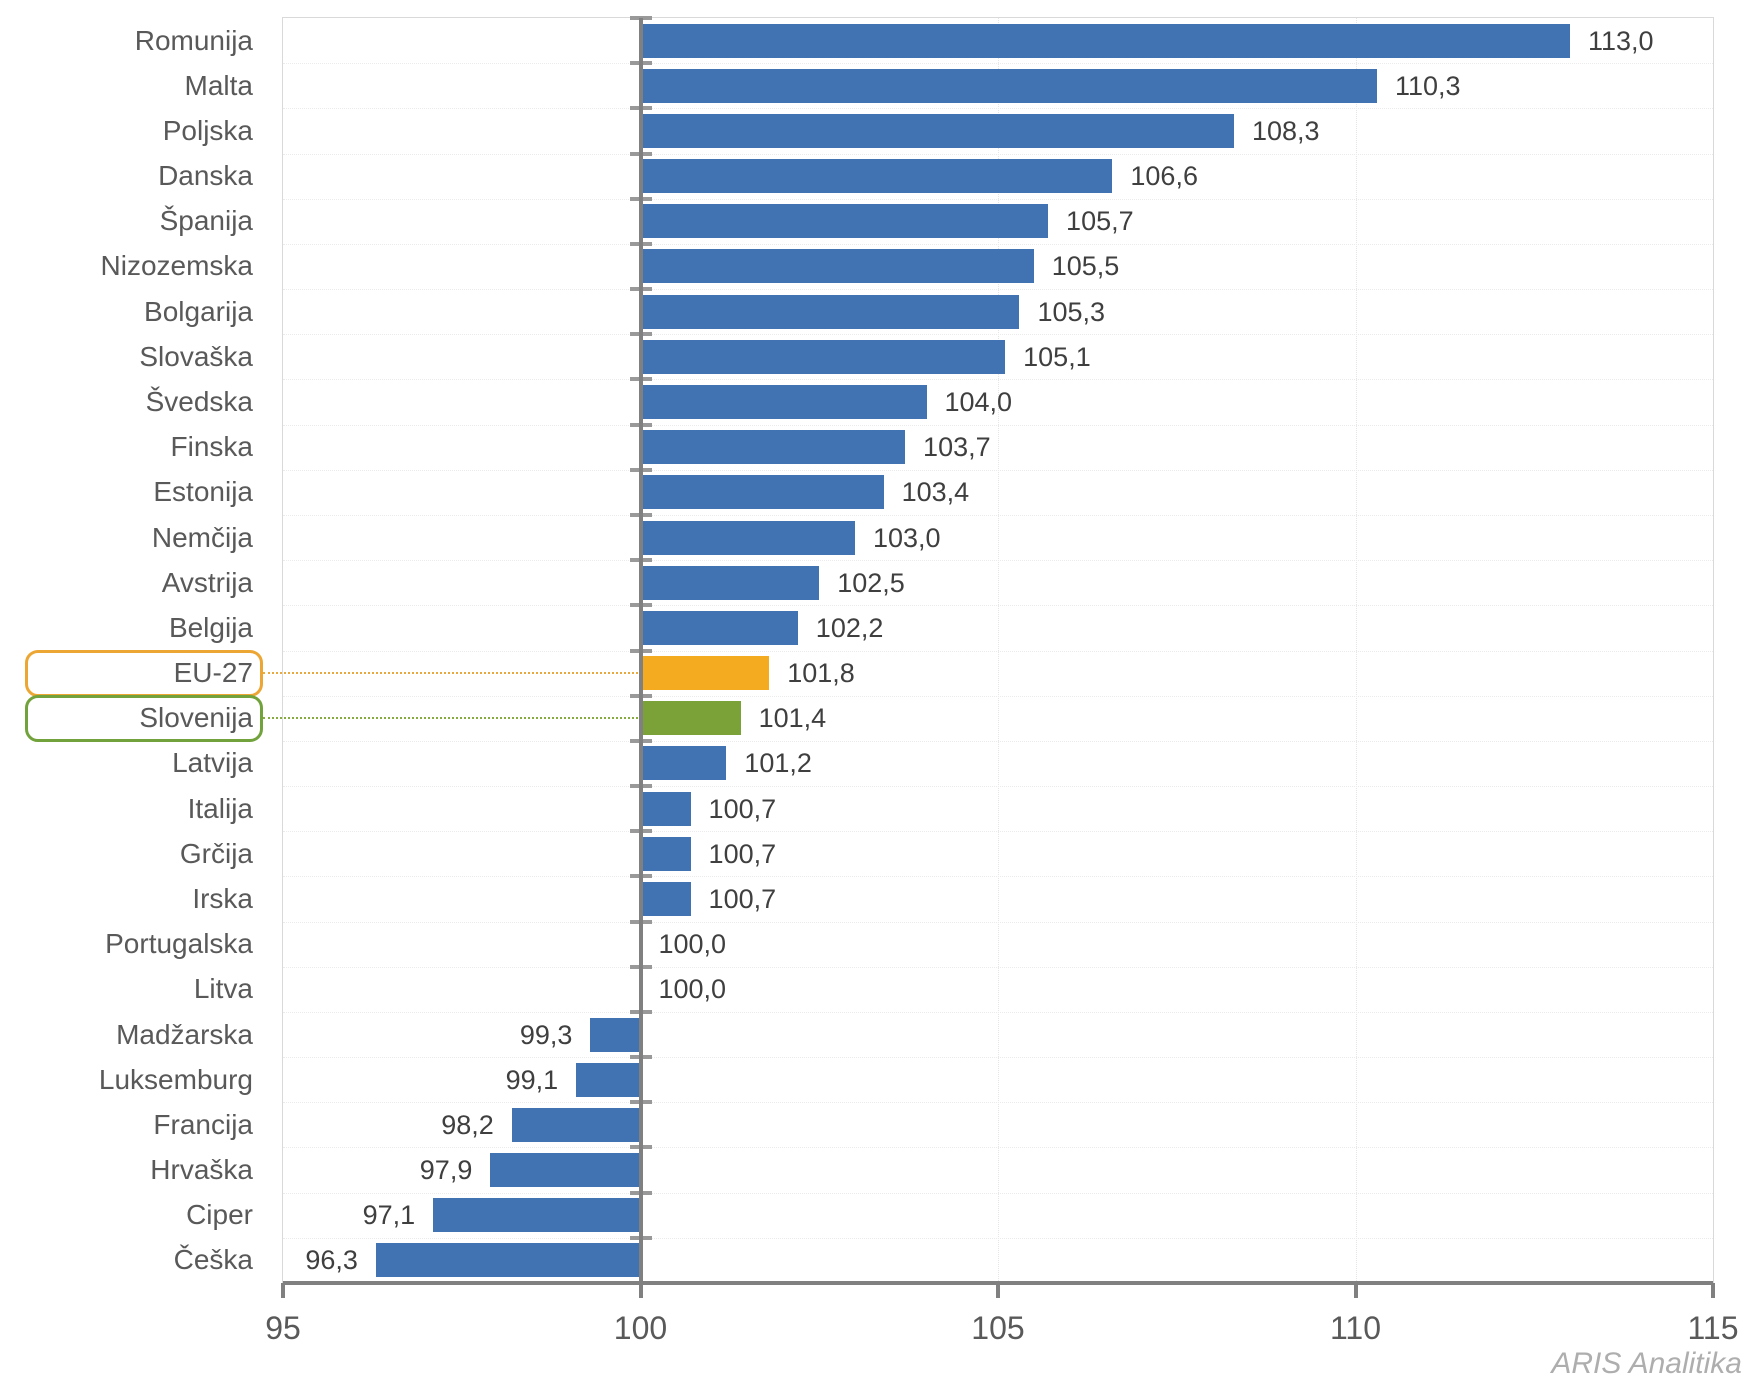 Image resolution: width=1758 pixels, height=1389 pixels. Describe the element at coordinates (783, 402) in the screenshot. I see `bar--vedska` at that location.